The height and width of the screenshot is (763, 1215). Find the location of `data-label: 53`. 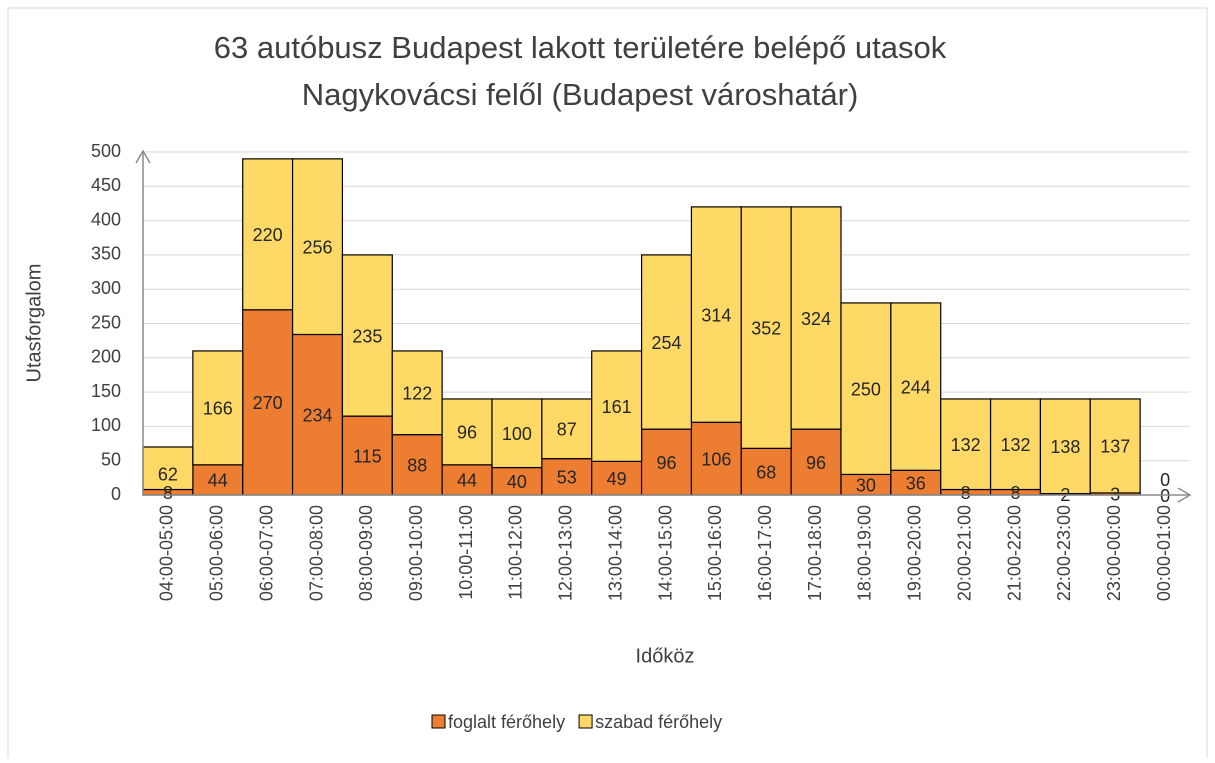

data-label: 53 is located at coordinates (567, 478).